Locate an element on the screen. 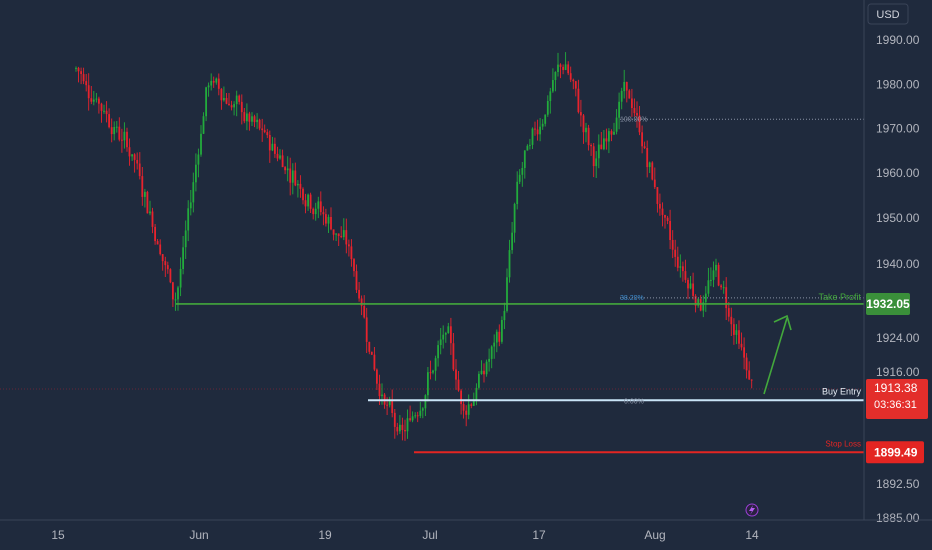 This screenshot has width=932, height=550. time-tick: 15 is located at coordinates (58, 535).